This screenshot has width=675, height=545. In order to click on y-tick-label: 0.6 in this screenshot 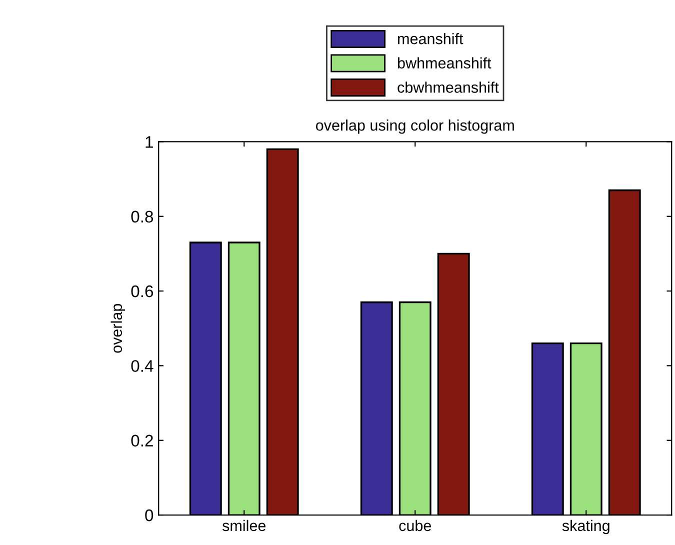, I will do `click(142, 291)`.